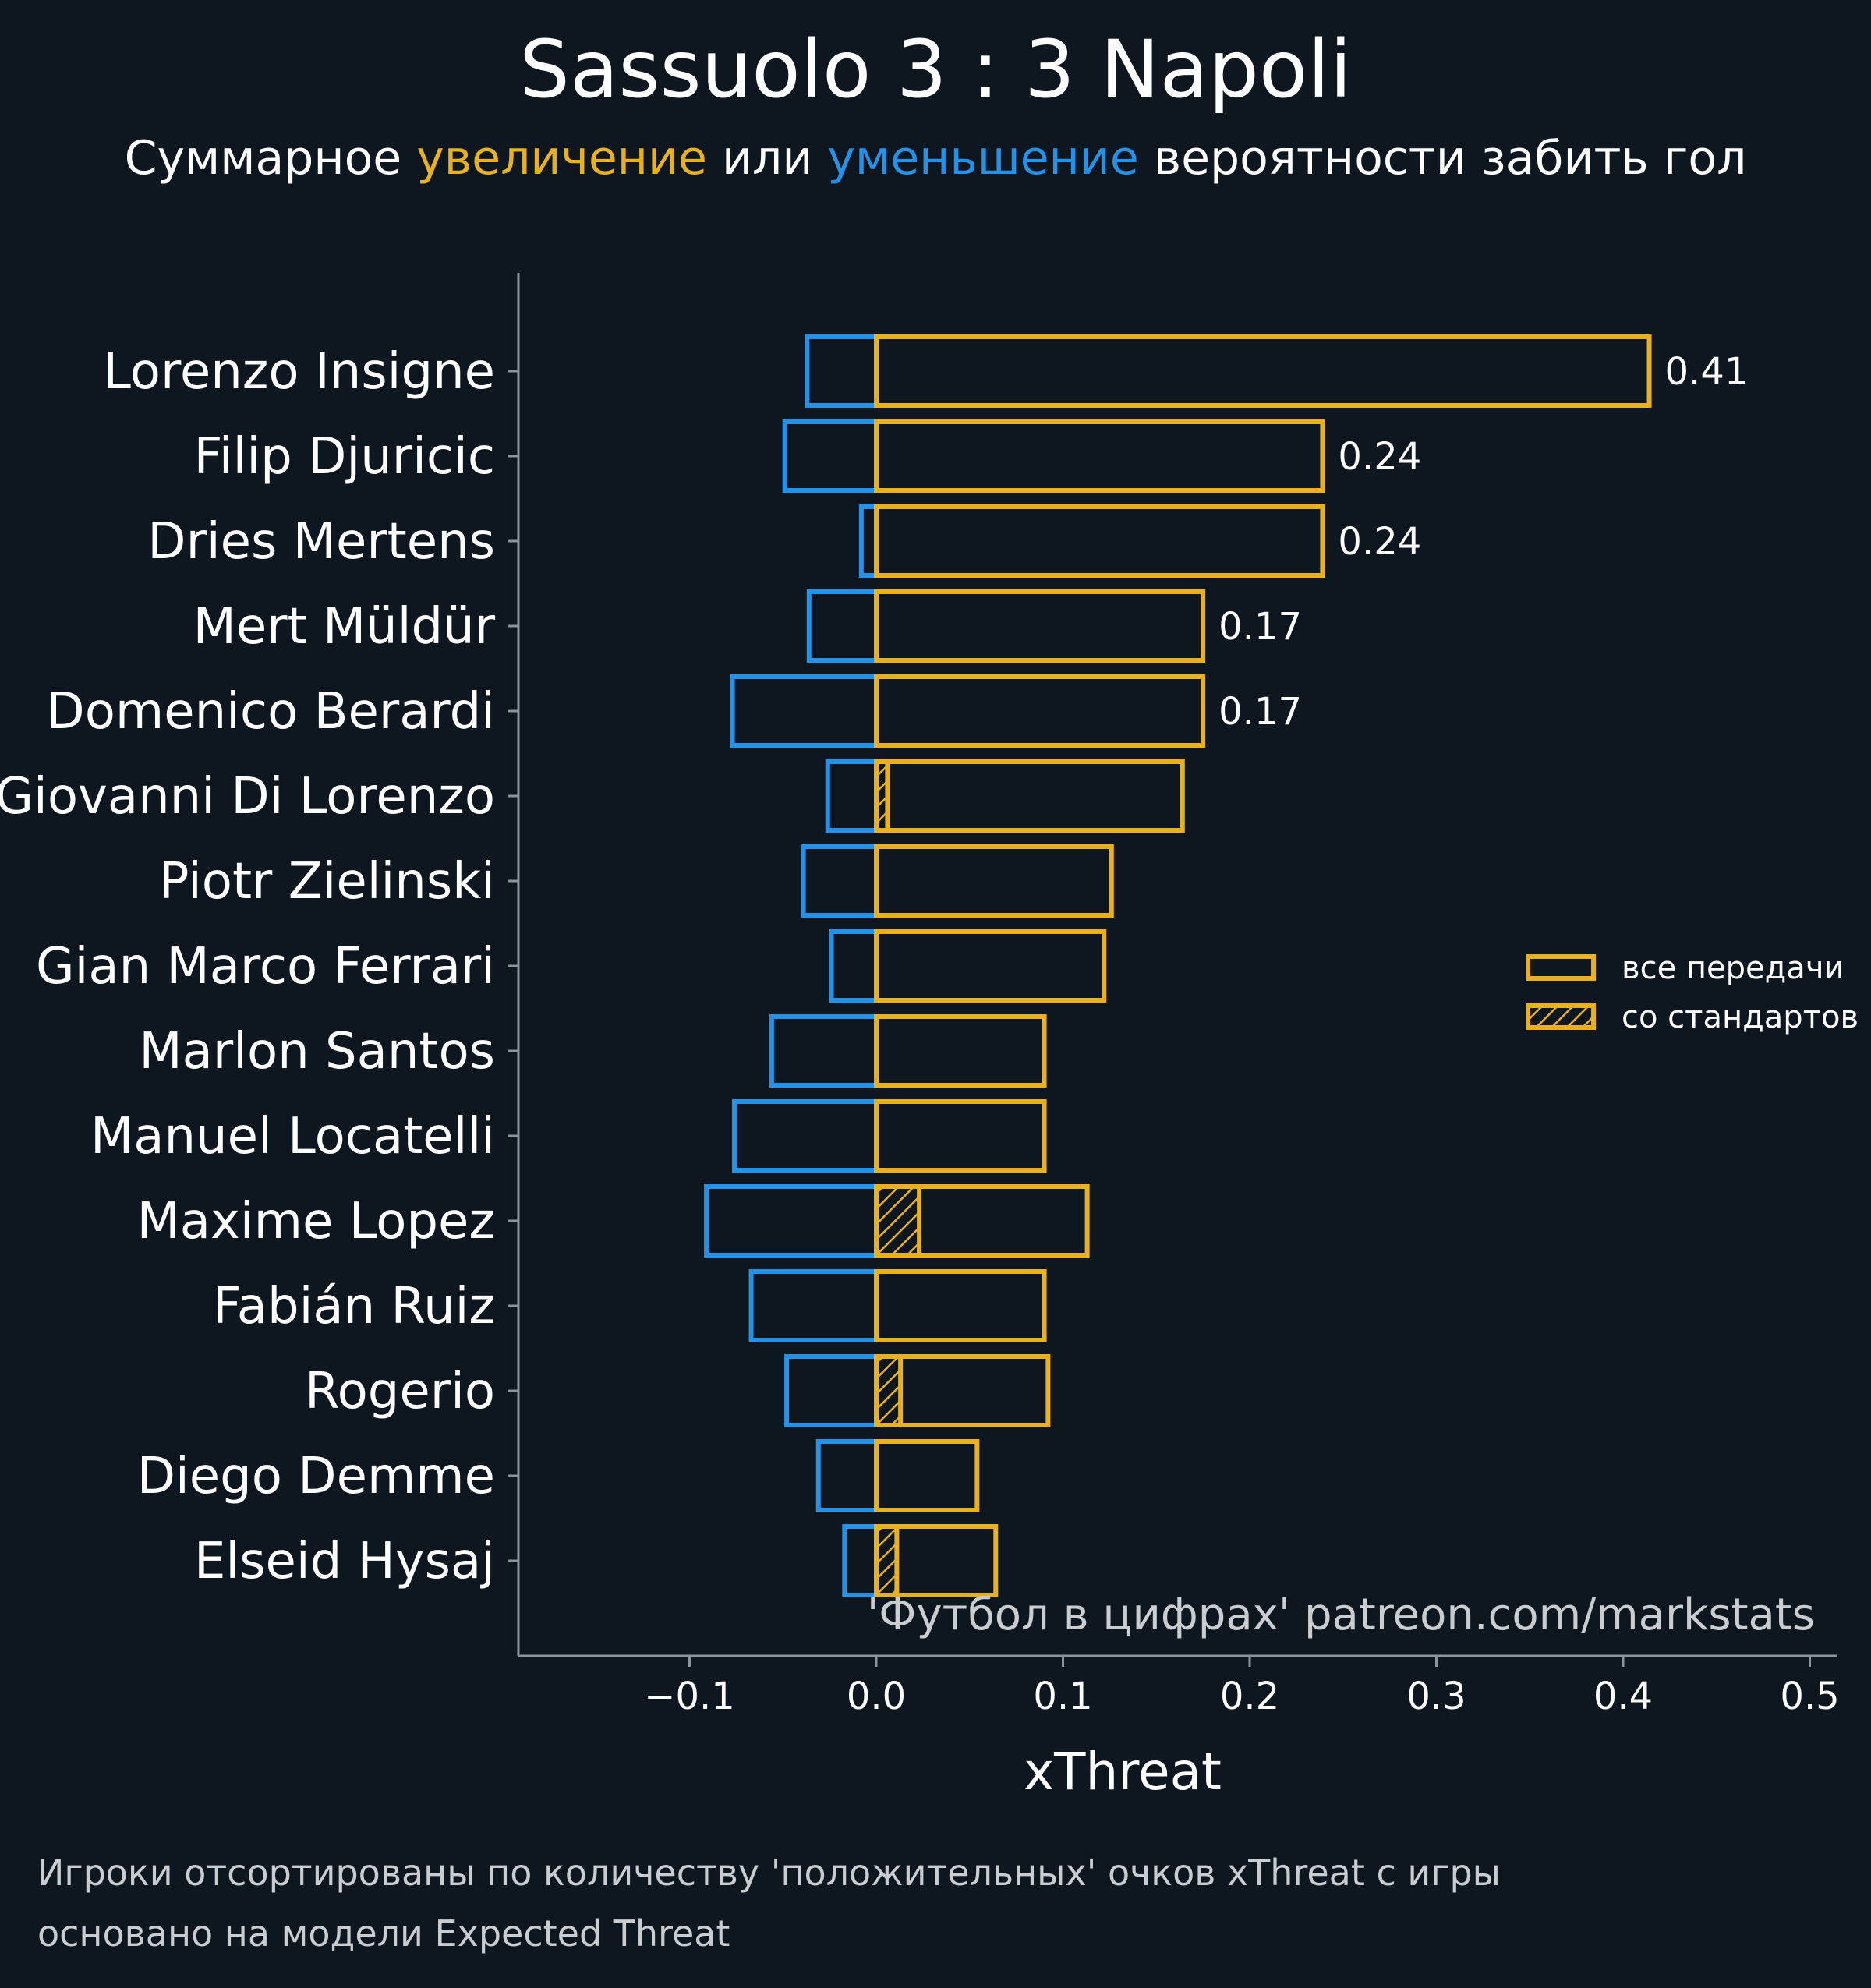 The height and width of the screenshot is (1988, 1871). Describe the element at coordinates (321, 542) in the screenshot. I see `y-tick-label: Dries Mertens` at that location.